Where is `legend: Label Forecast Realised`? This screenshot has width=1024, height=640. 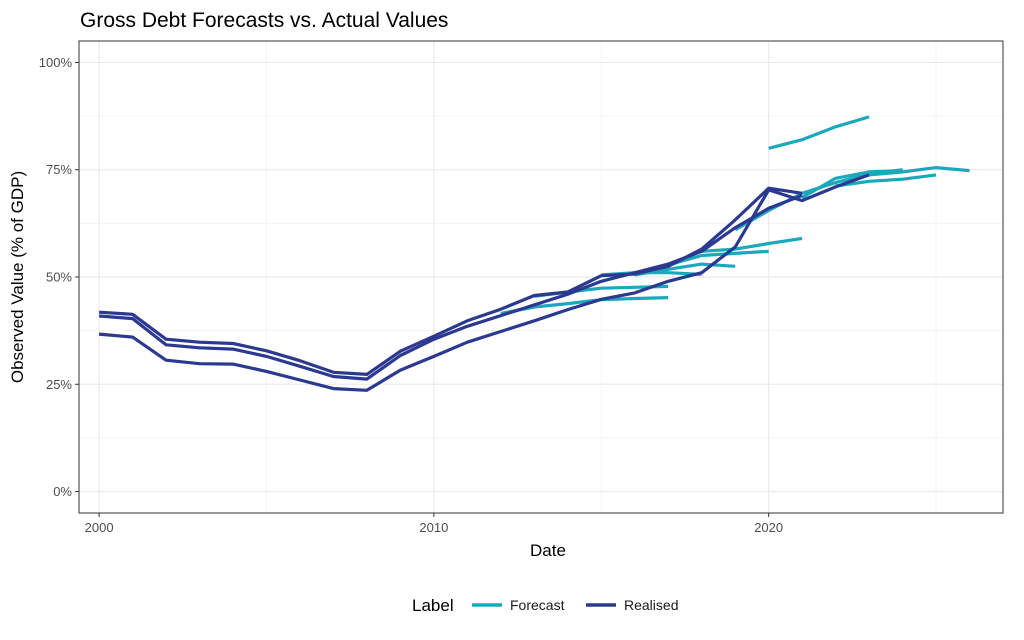 legend: Label Forecast Realised is located at coordinates (545, 605).